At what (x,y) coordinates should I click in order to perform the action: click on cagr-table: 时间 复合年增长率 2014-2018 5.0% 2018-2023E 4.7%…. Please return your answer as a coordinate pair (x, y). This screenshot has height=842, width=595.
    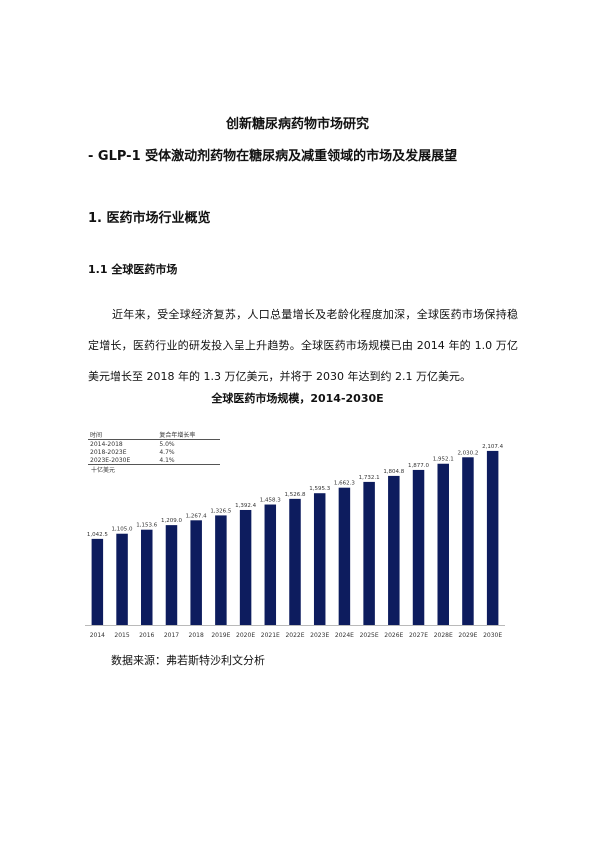
    Looking at the image, I should click on (154, 447).